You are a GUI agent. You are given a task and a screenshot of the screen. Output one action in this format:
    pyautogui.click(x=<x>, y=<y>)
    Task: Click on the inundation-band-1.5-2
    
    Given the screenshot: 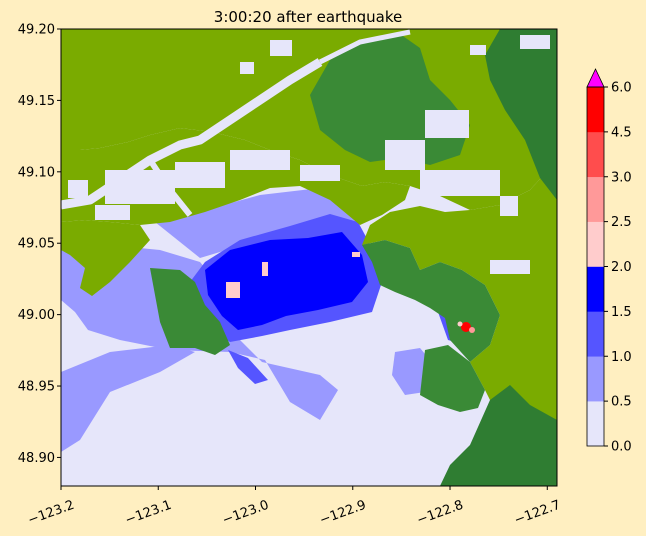 What is the action you would take?
    pyautogui.click(x=286, y=281)
    